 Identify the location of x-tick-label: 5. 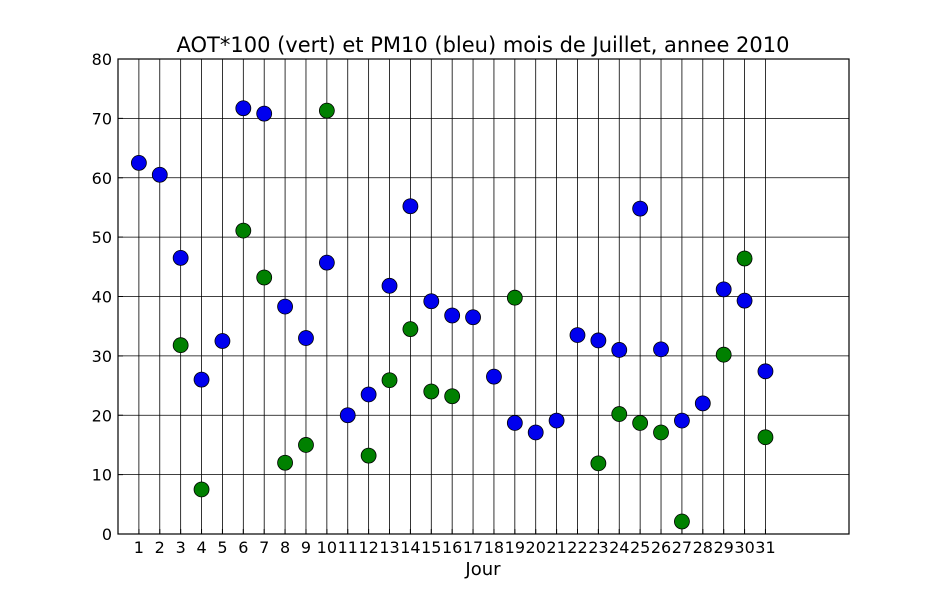
(222, 547).